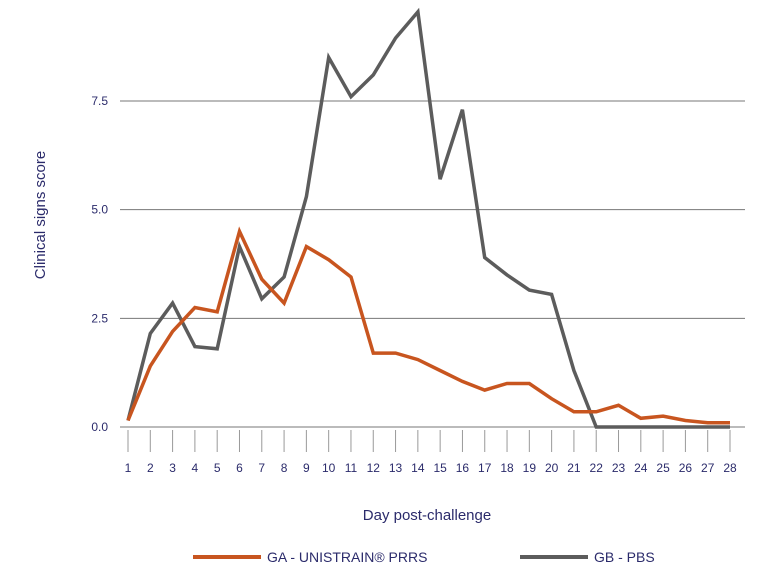  What do you see at coordinates (427, 515) in the screenshot?
I see `x-axis-title: Day post-challenge` at bounding box center [427, 515].